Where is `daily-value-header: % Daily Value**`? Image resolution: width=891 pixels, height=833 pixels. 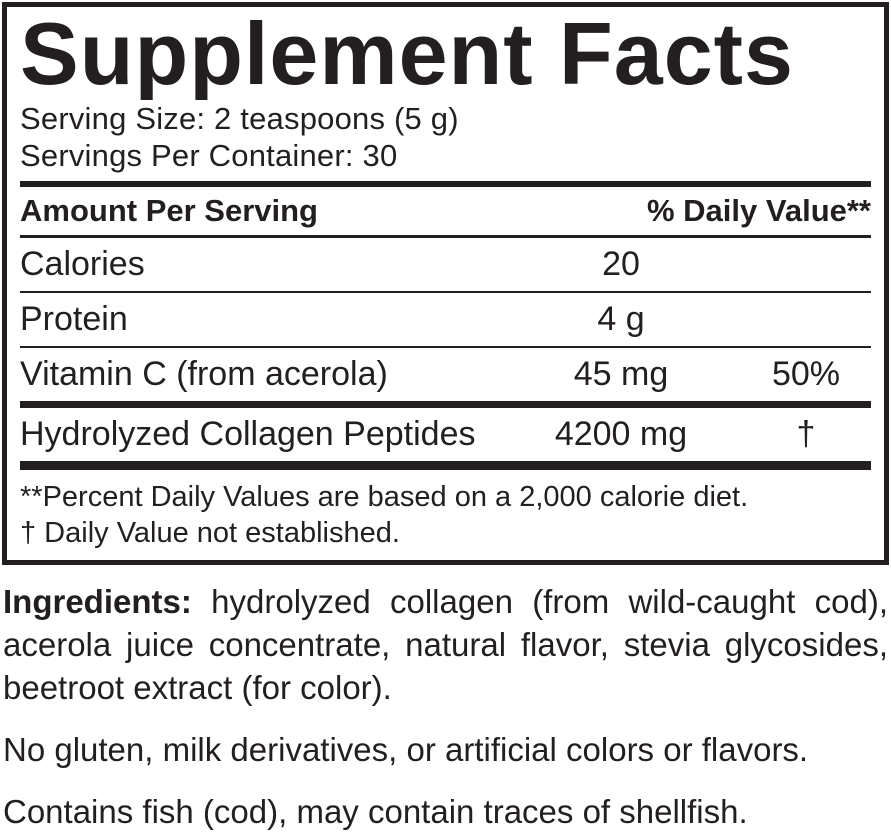 daily-value-header: % Daily Value** is located at coordinates (758, 210).